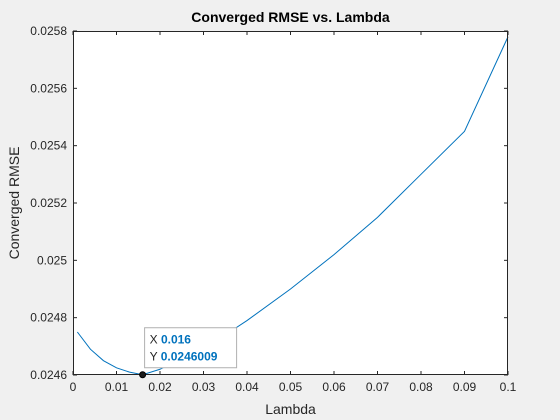 The width and height of the screenshot is (560, 420). What do you see at coordinates (378, 387) in the screenshot?
I see `x-tick-label: 0.07` at bounding box center [378, 387].